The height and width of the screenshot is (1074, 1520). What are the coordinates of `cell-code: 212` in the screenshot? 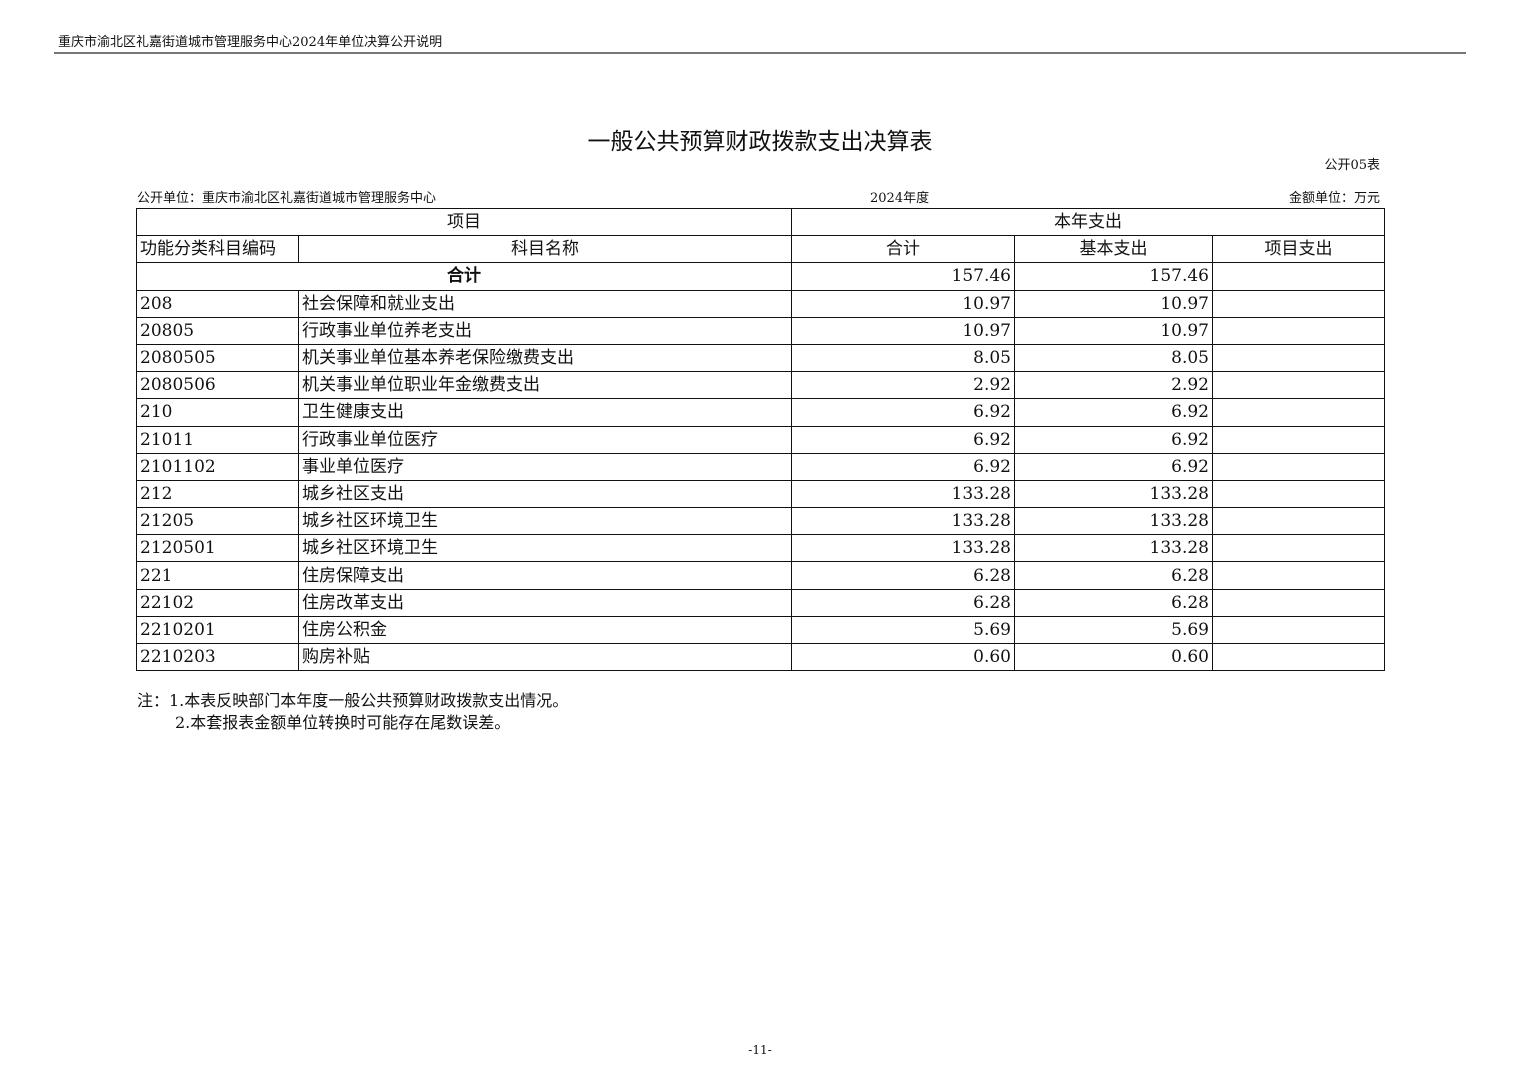 It's located at (217, 494).